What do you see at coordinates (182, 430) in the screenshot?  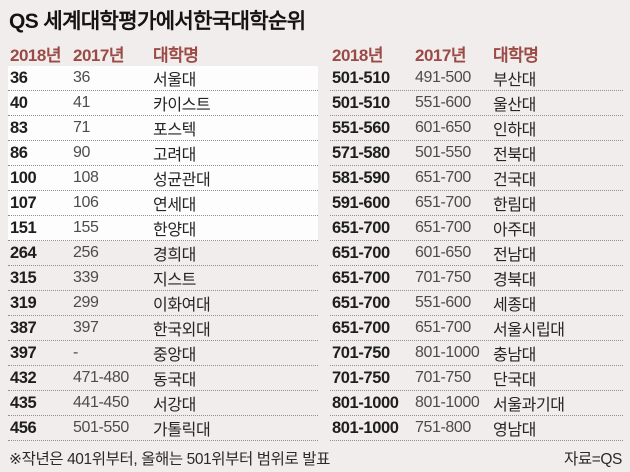 I see `university-name: 가톨릭대` at bounding box center [182, 430].